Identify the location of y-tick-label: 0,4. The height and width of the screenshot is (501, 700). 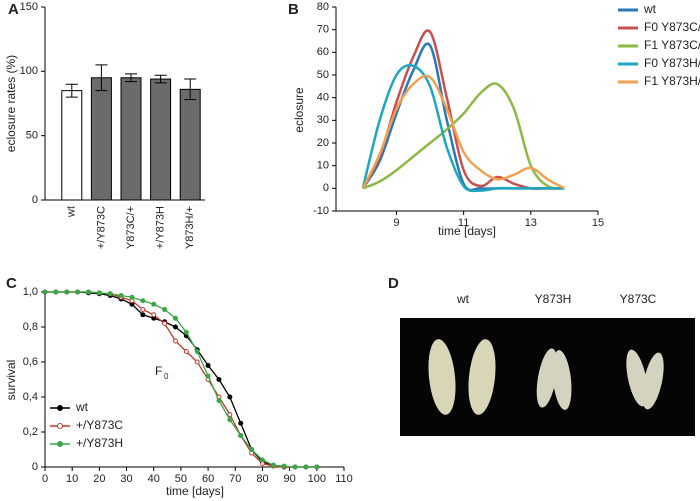
(30, 397).